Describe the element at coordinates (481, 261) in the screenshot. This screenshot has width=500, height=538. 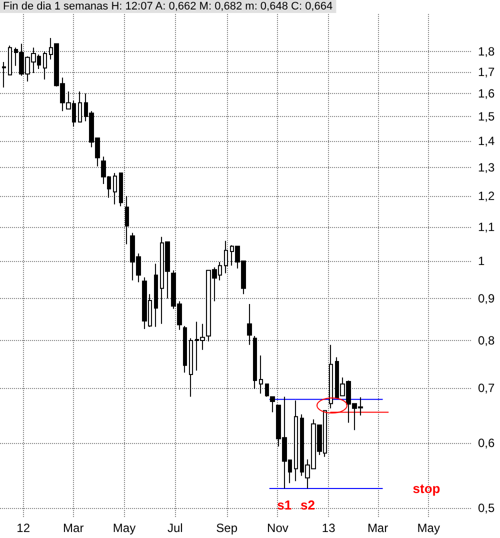
I see `y-tick-label: 1` at that location.